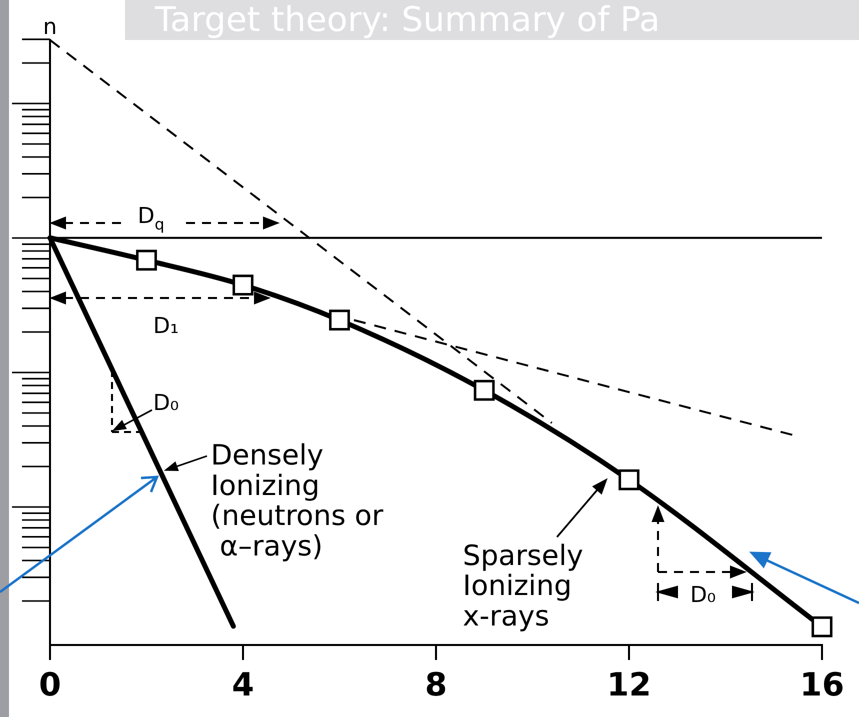  What do you see at coordinates (50, 685) in the screenshot?
I see `x-tick-label: 0` at bounding box center [50, 685].